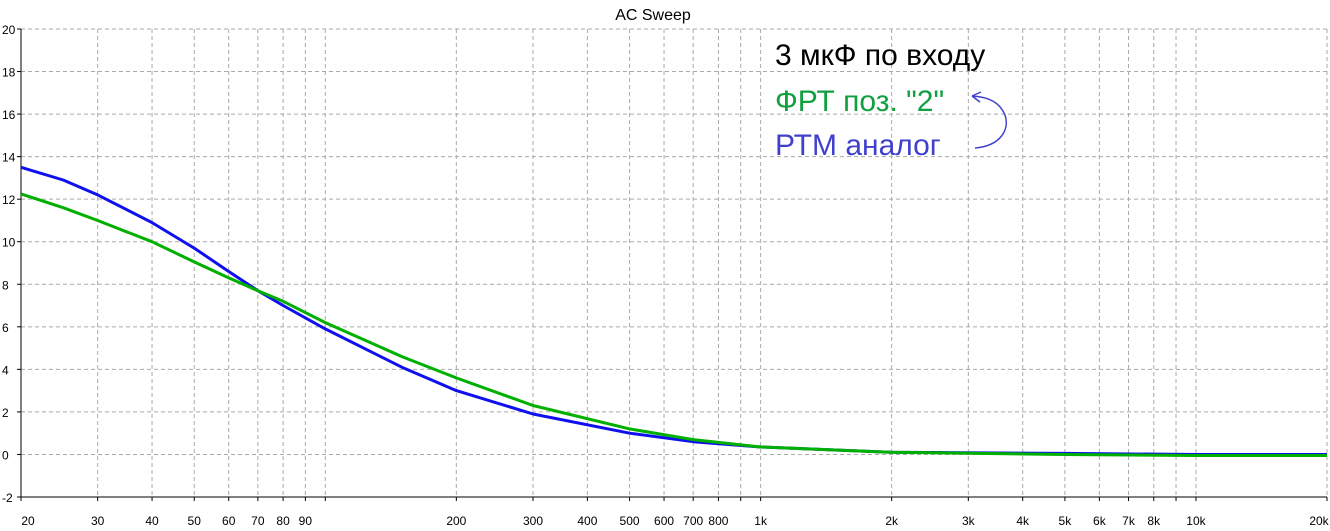 The image size is (1330, 531). I want to click on x-tick-label: 1k, so click(761, 521).